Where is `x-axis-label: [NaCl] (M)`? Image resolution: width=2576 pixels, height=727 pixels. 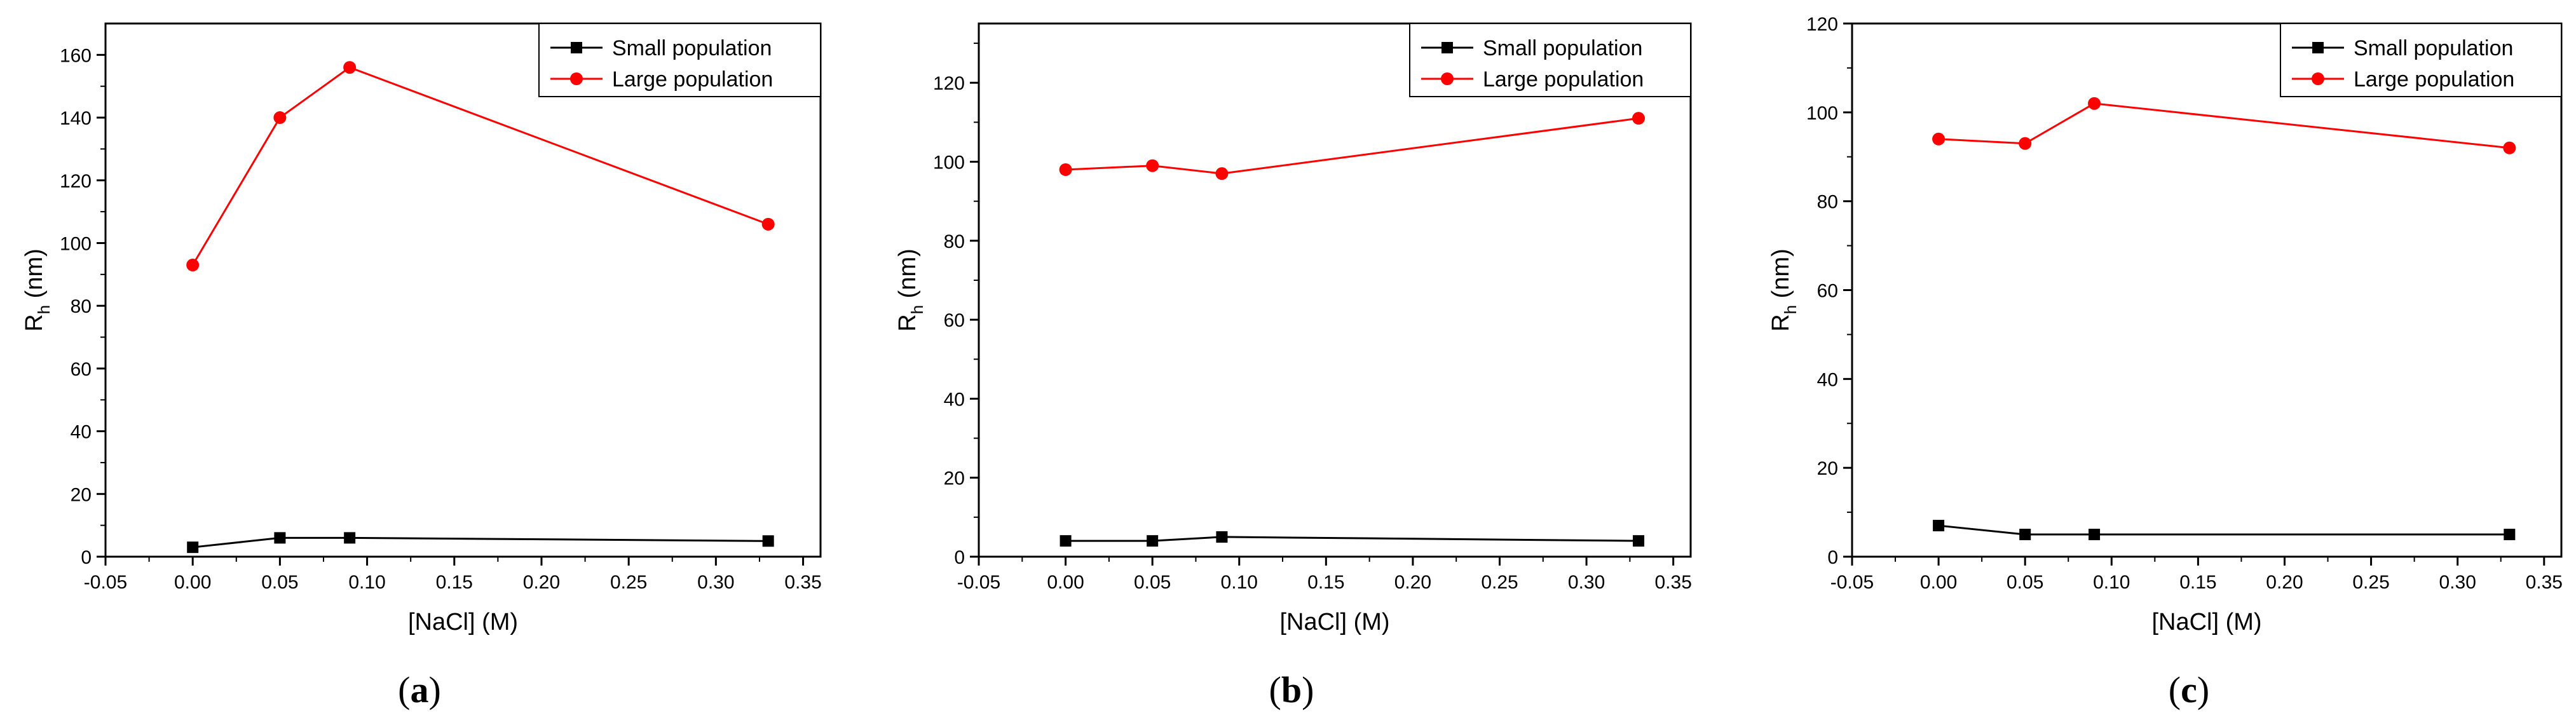 x-axis-label: [NaCl] (M) is located at coordinates (463, 622).